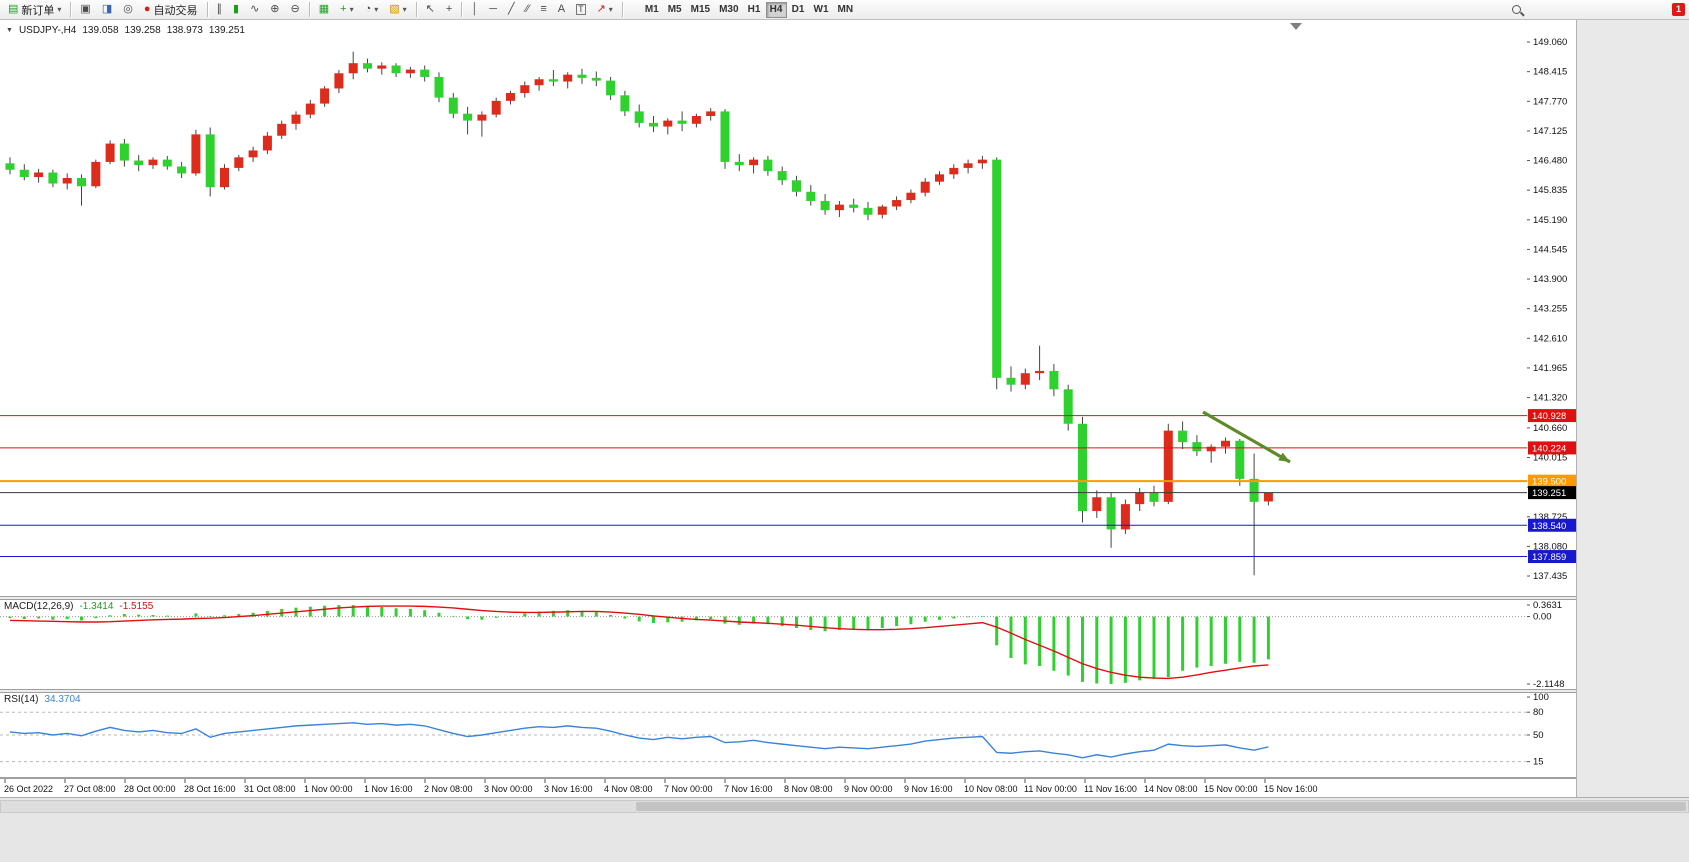 The height and width of the screenshot is (862, 1689). Describe the element at coordinates (729, 9) in the screenshot. I see `timeframe-m30: M30` at that location.